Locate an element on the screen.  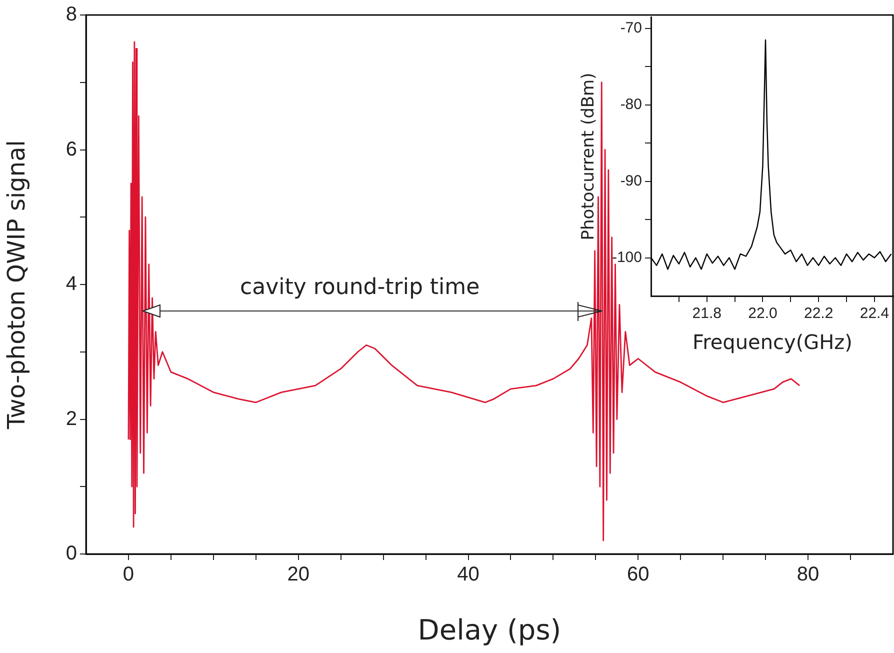
x-tick-label: 0 is located at coordinates (128, 575).